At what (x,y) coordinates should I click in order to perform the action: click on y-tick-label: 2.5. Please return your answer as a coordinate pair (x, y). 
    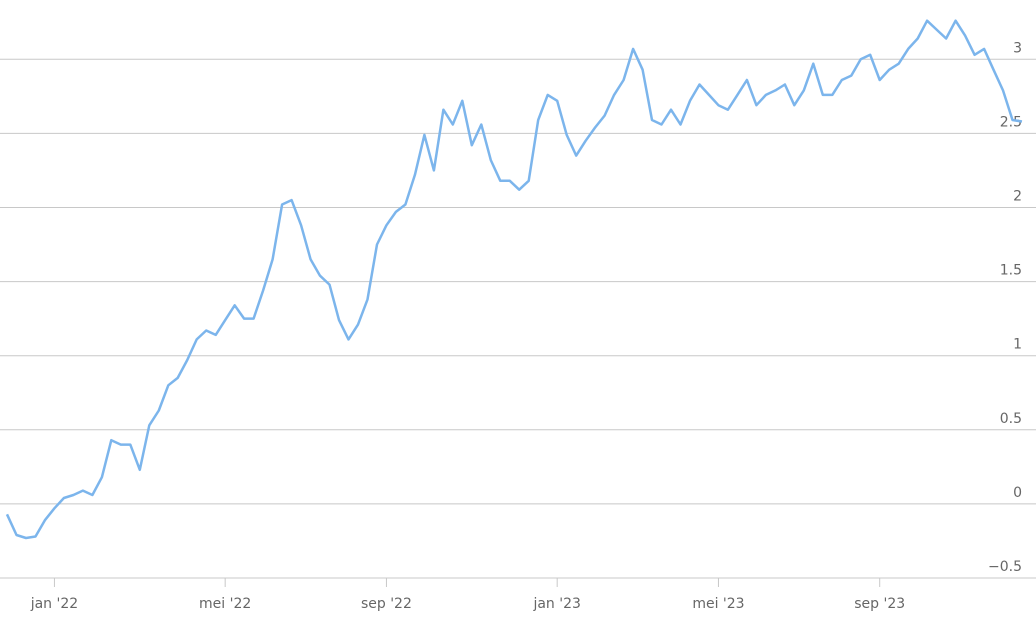
    Looking at the image, I should click on (1011, 122).